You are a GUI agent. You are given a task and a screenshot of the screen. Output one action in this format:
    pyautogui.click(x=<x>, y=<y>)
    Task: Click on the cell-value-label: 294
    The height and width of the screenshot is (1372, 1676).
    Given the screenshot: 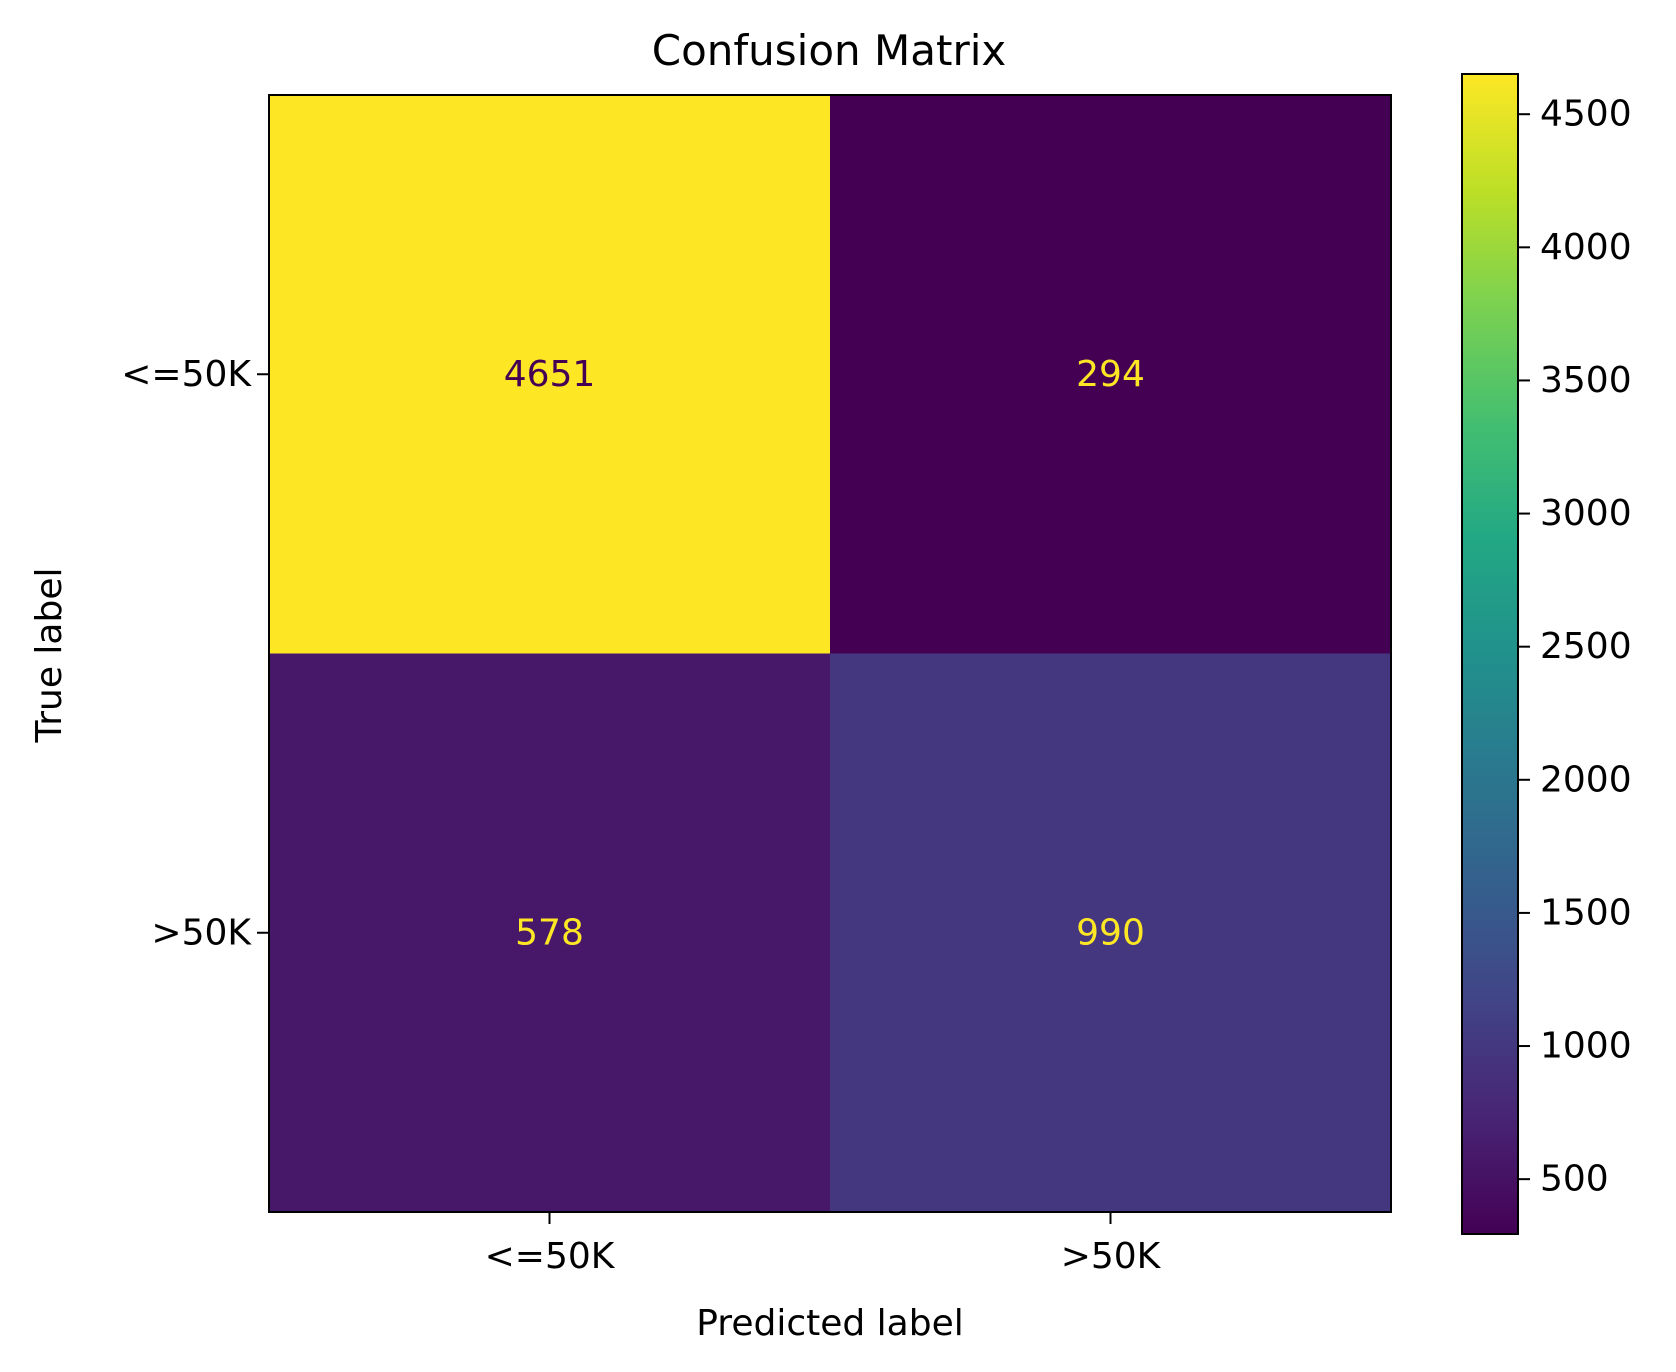 What is the action you would take?
    pyautogui.click(x=1110, y=374)
    